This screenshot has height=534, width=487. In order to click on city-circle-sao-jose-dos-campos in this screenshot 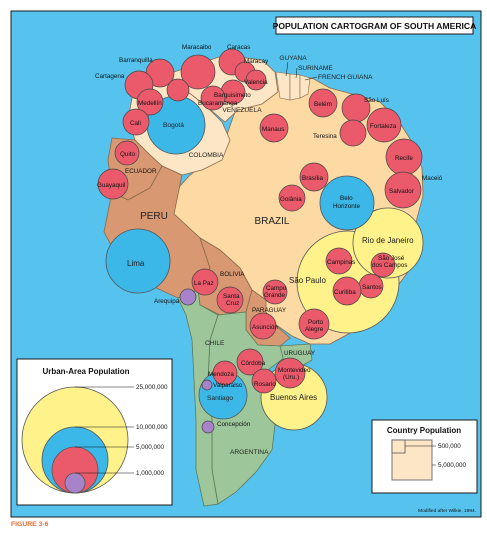, I will do `click(383, 265)`.